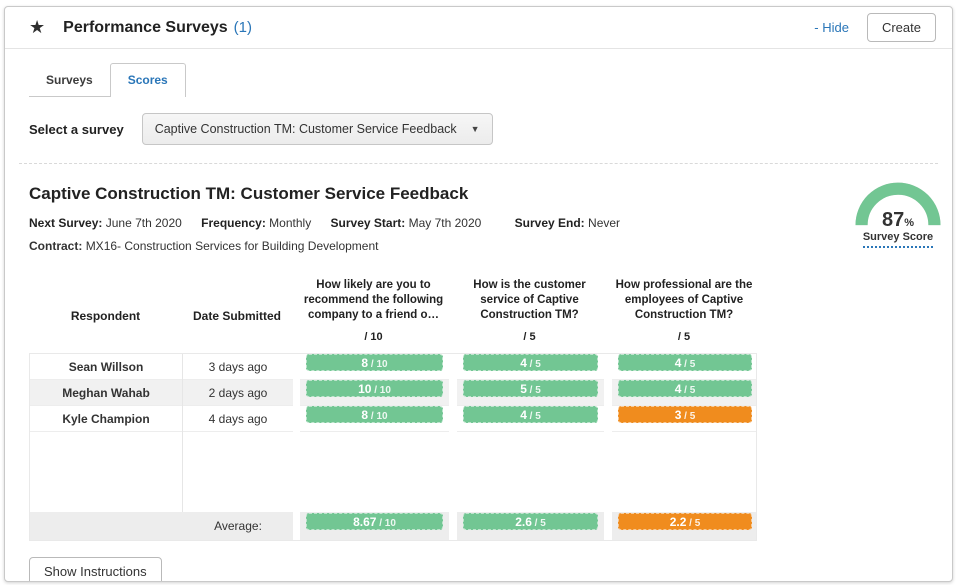 The width and height of the screenshot is (957, 585). Describe the element at coordinates (106, 366) in the screenshot. I see `respondent-cell: Sean Willson` at that location.